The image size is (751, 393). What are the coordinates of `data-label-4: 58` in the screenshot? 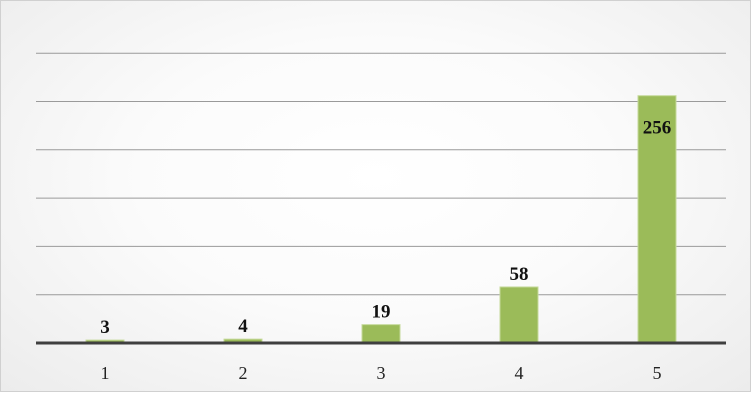 It's located at (519, 274).